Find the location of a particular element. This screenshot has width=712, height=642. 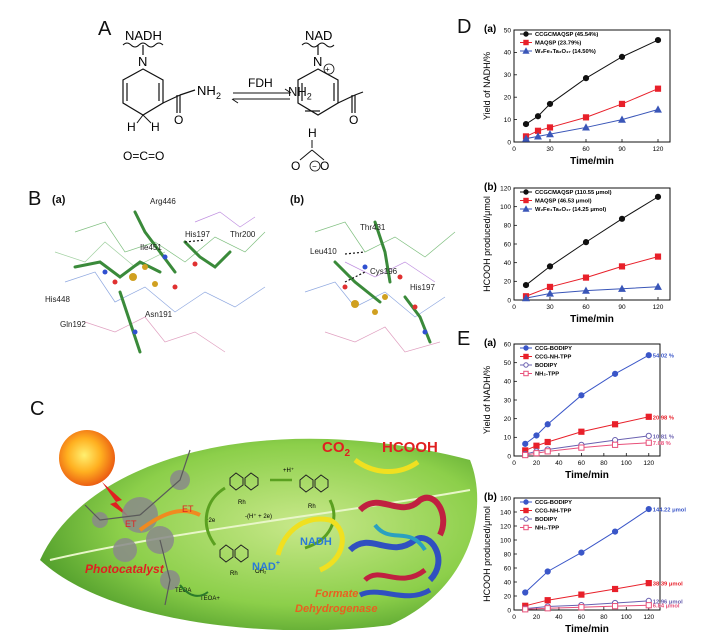

rh-label-3: Rh is located at coordinates (312, 507).